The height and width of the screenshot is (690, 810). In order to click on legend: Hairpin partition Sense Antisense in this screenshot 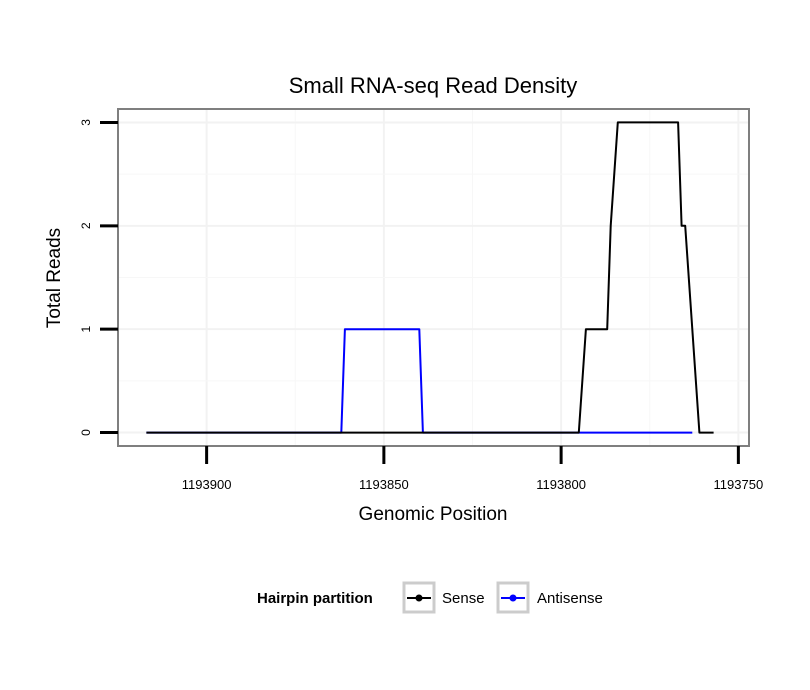, I will do `click(430, 597)`.